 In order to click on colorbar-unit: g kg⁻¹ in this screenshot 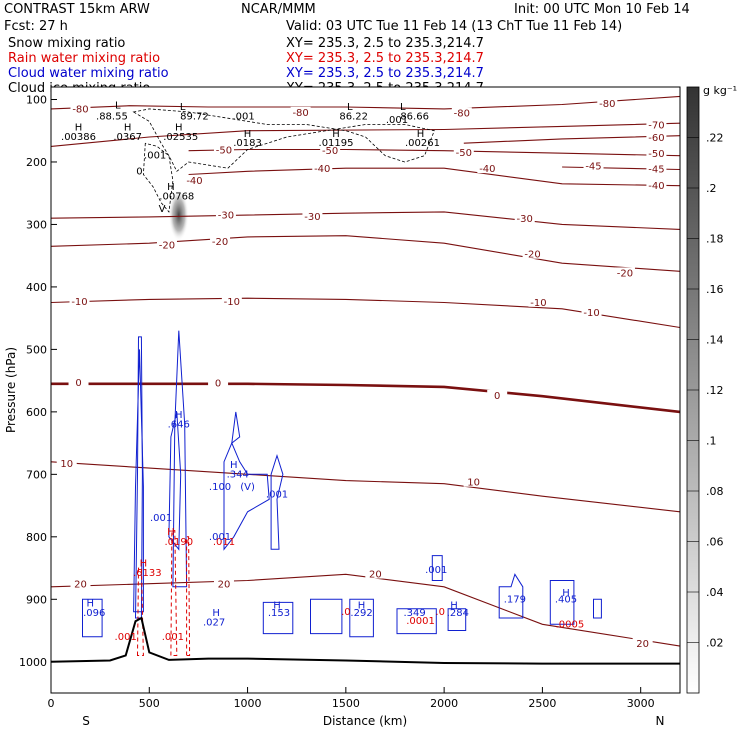, I will do `click(720, 90)`.